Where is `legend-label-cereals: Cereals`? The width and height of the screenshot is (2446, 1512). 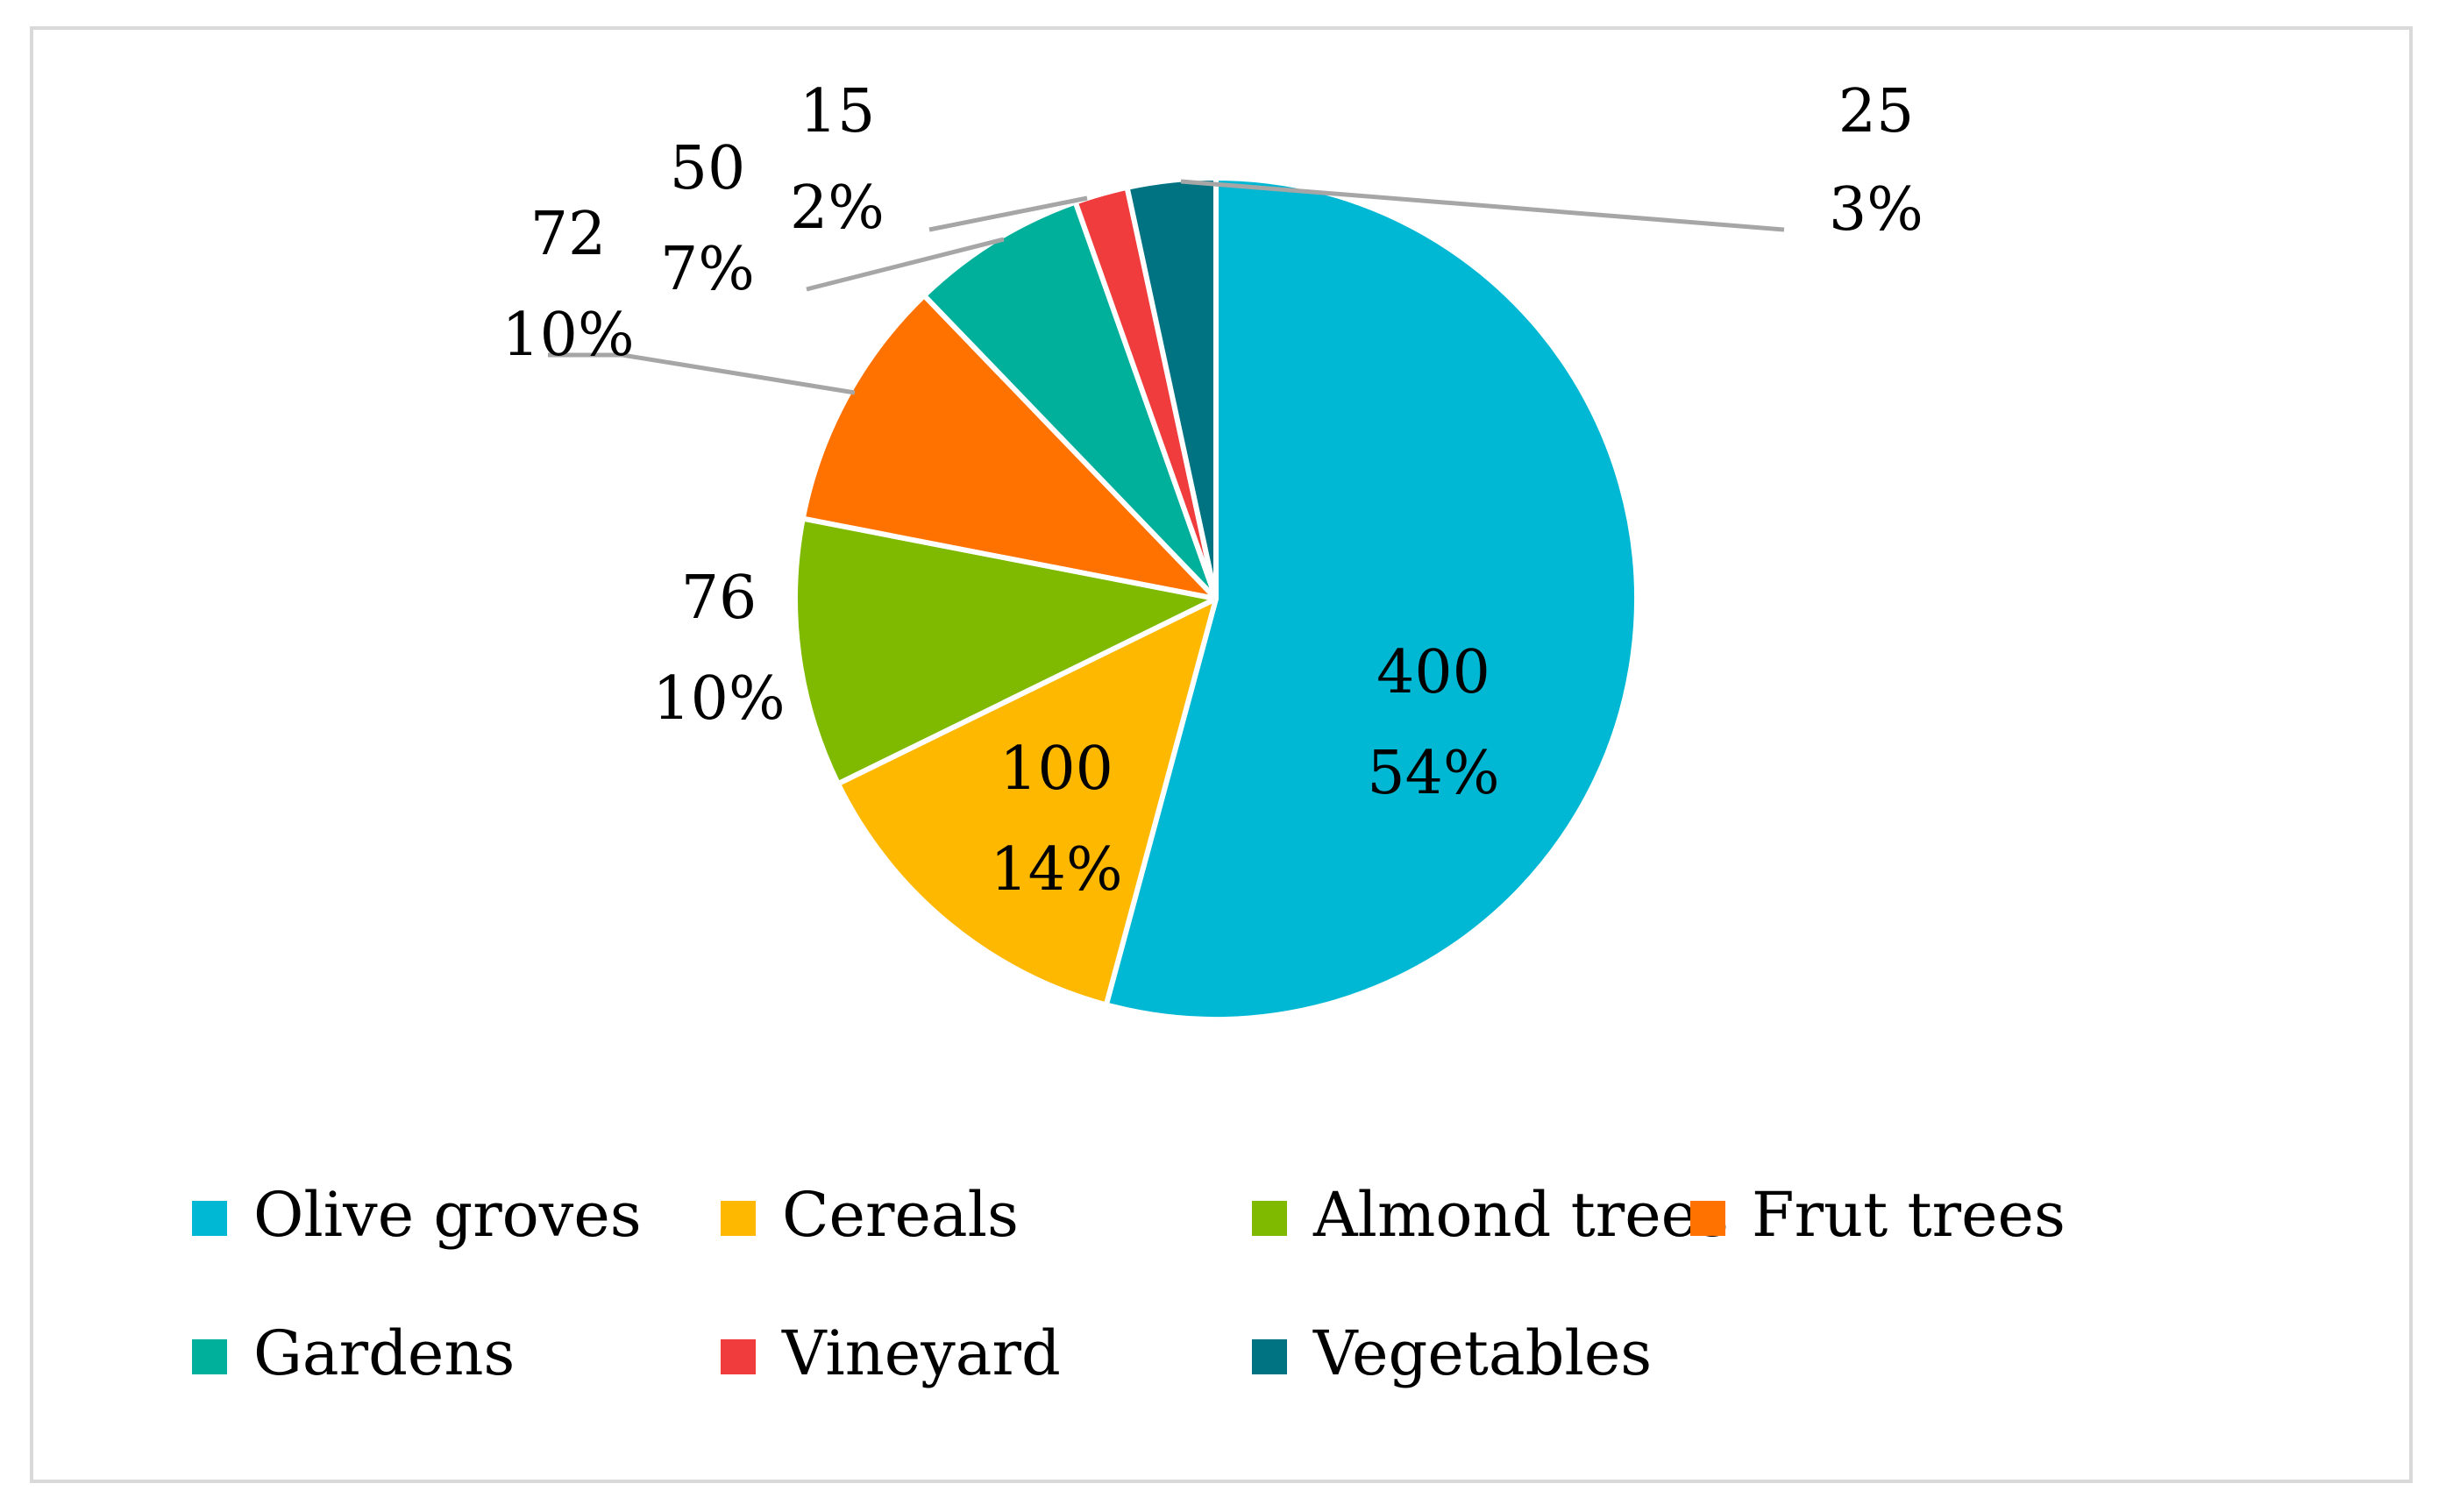
legend-label-cereals: Cereals is located at coordinates (900, 1215).